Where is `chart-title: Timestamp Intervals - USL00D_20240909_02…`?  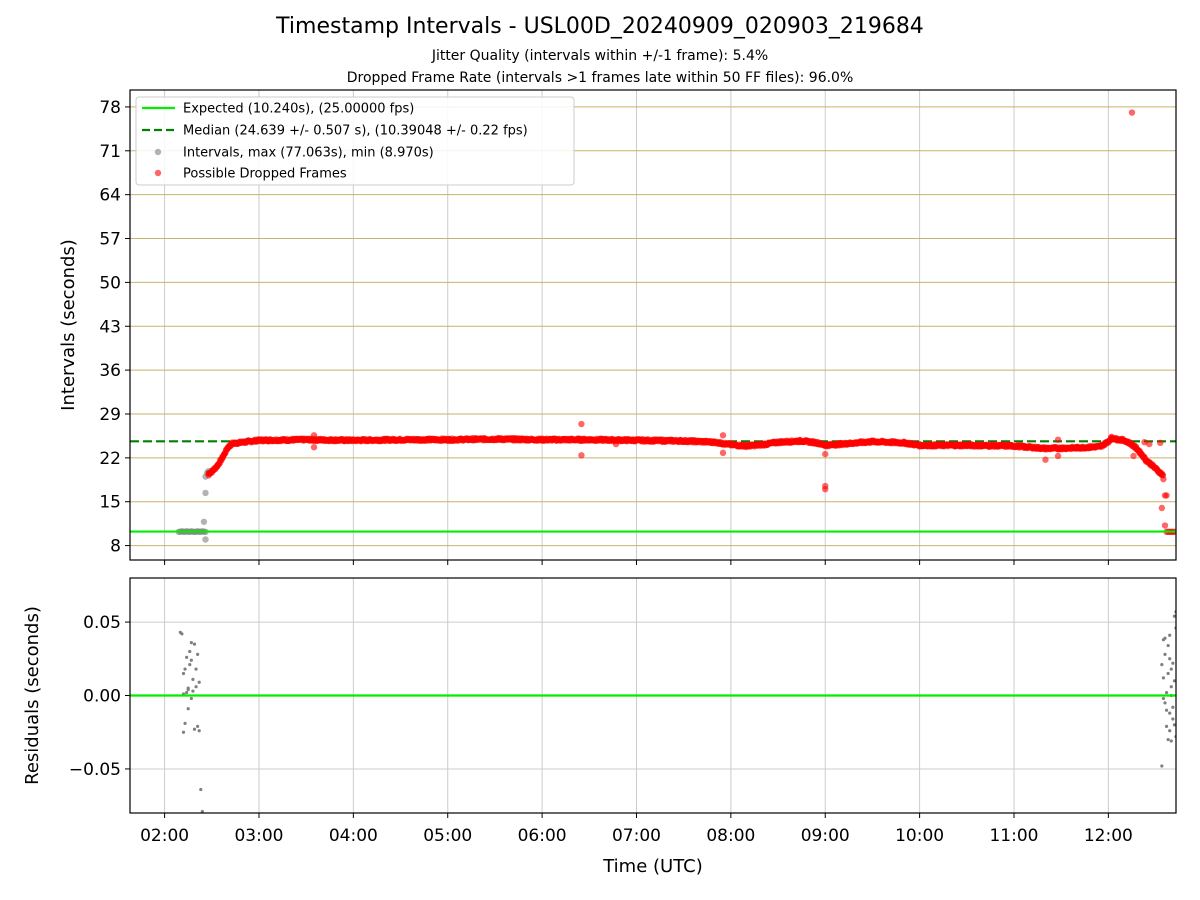 chart-title: Timestamp Intervals - USL00D_20240909_02… is located at coordinates (600, 26).